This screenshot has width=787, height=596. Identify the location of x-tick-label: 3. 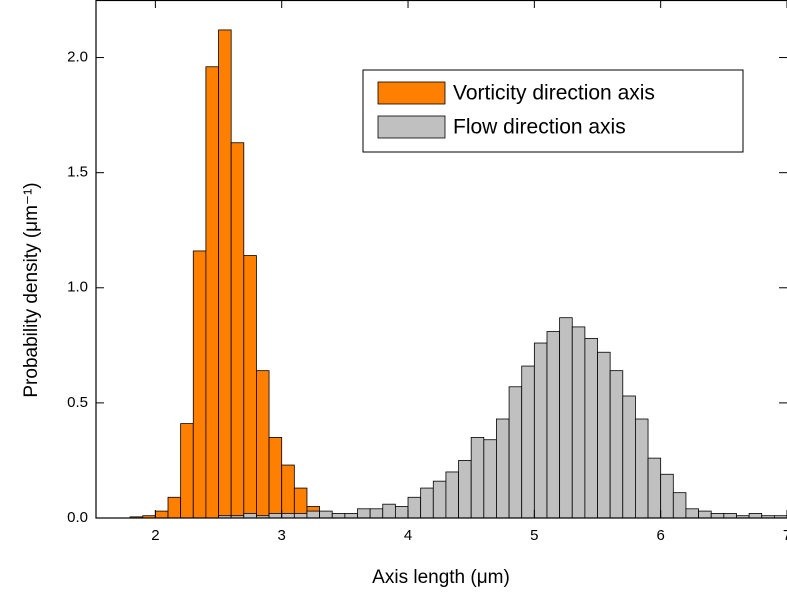
(282, 535).